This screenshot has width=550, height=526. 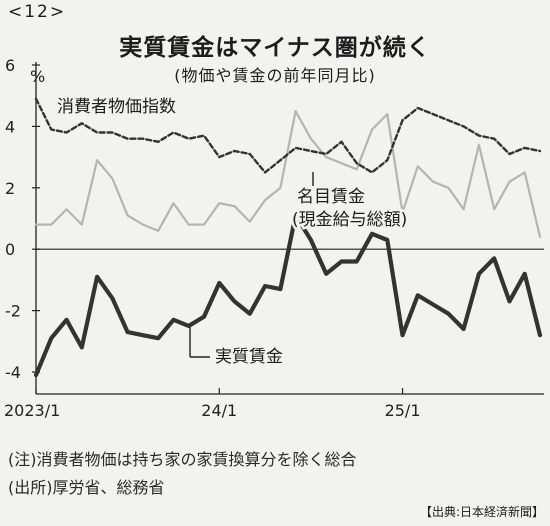 I want to click on legend-label-cpi: 消費者物価指数, so click(x=116, y=107).